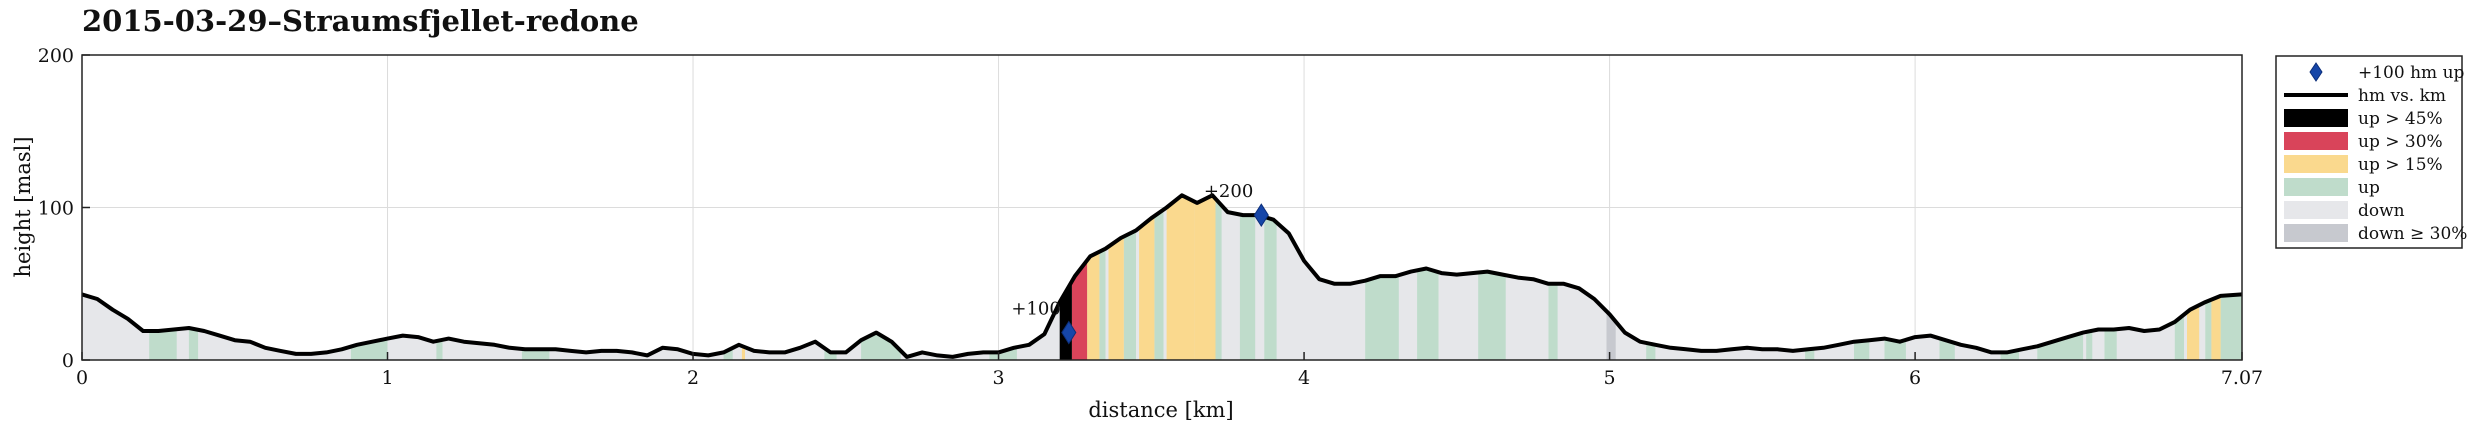 The image size is (2471, 431). Describe the element at coordinates (2400, 142) in the screenshot. I see `legend-label: up > 30%` at that location.